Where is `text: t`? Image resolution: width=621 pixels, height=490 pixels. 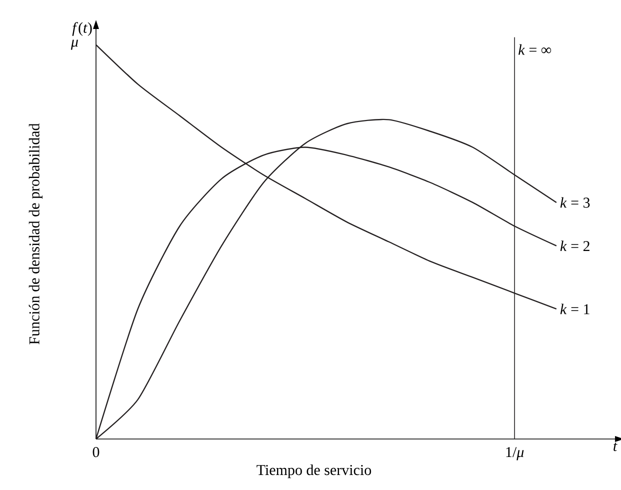 text: t is located at coordinates (616, 447).